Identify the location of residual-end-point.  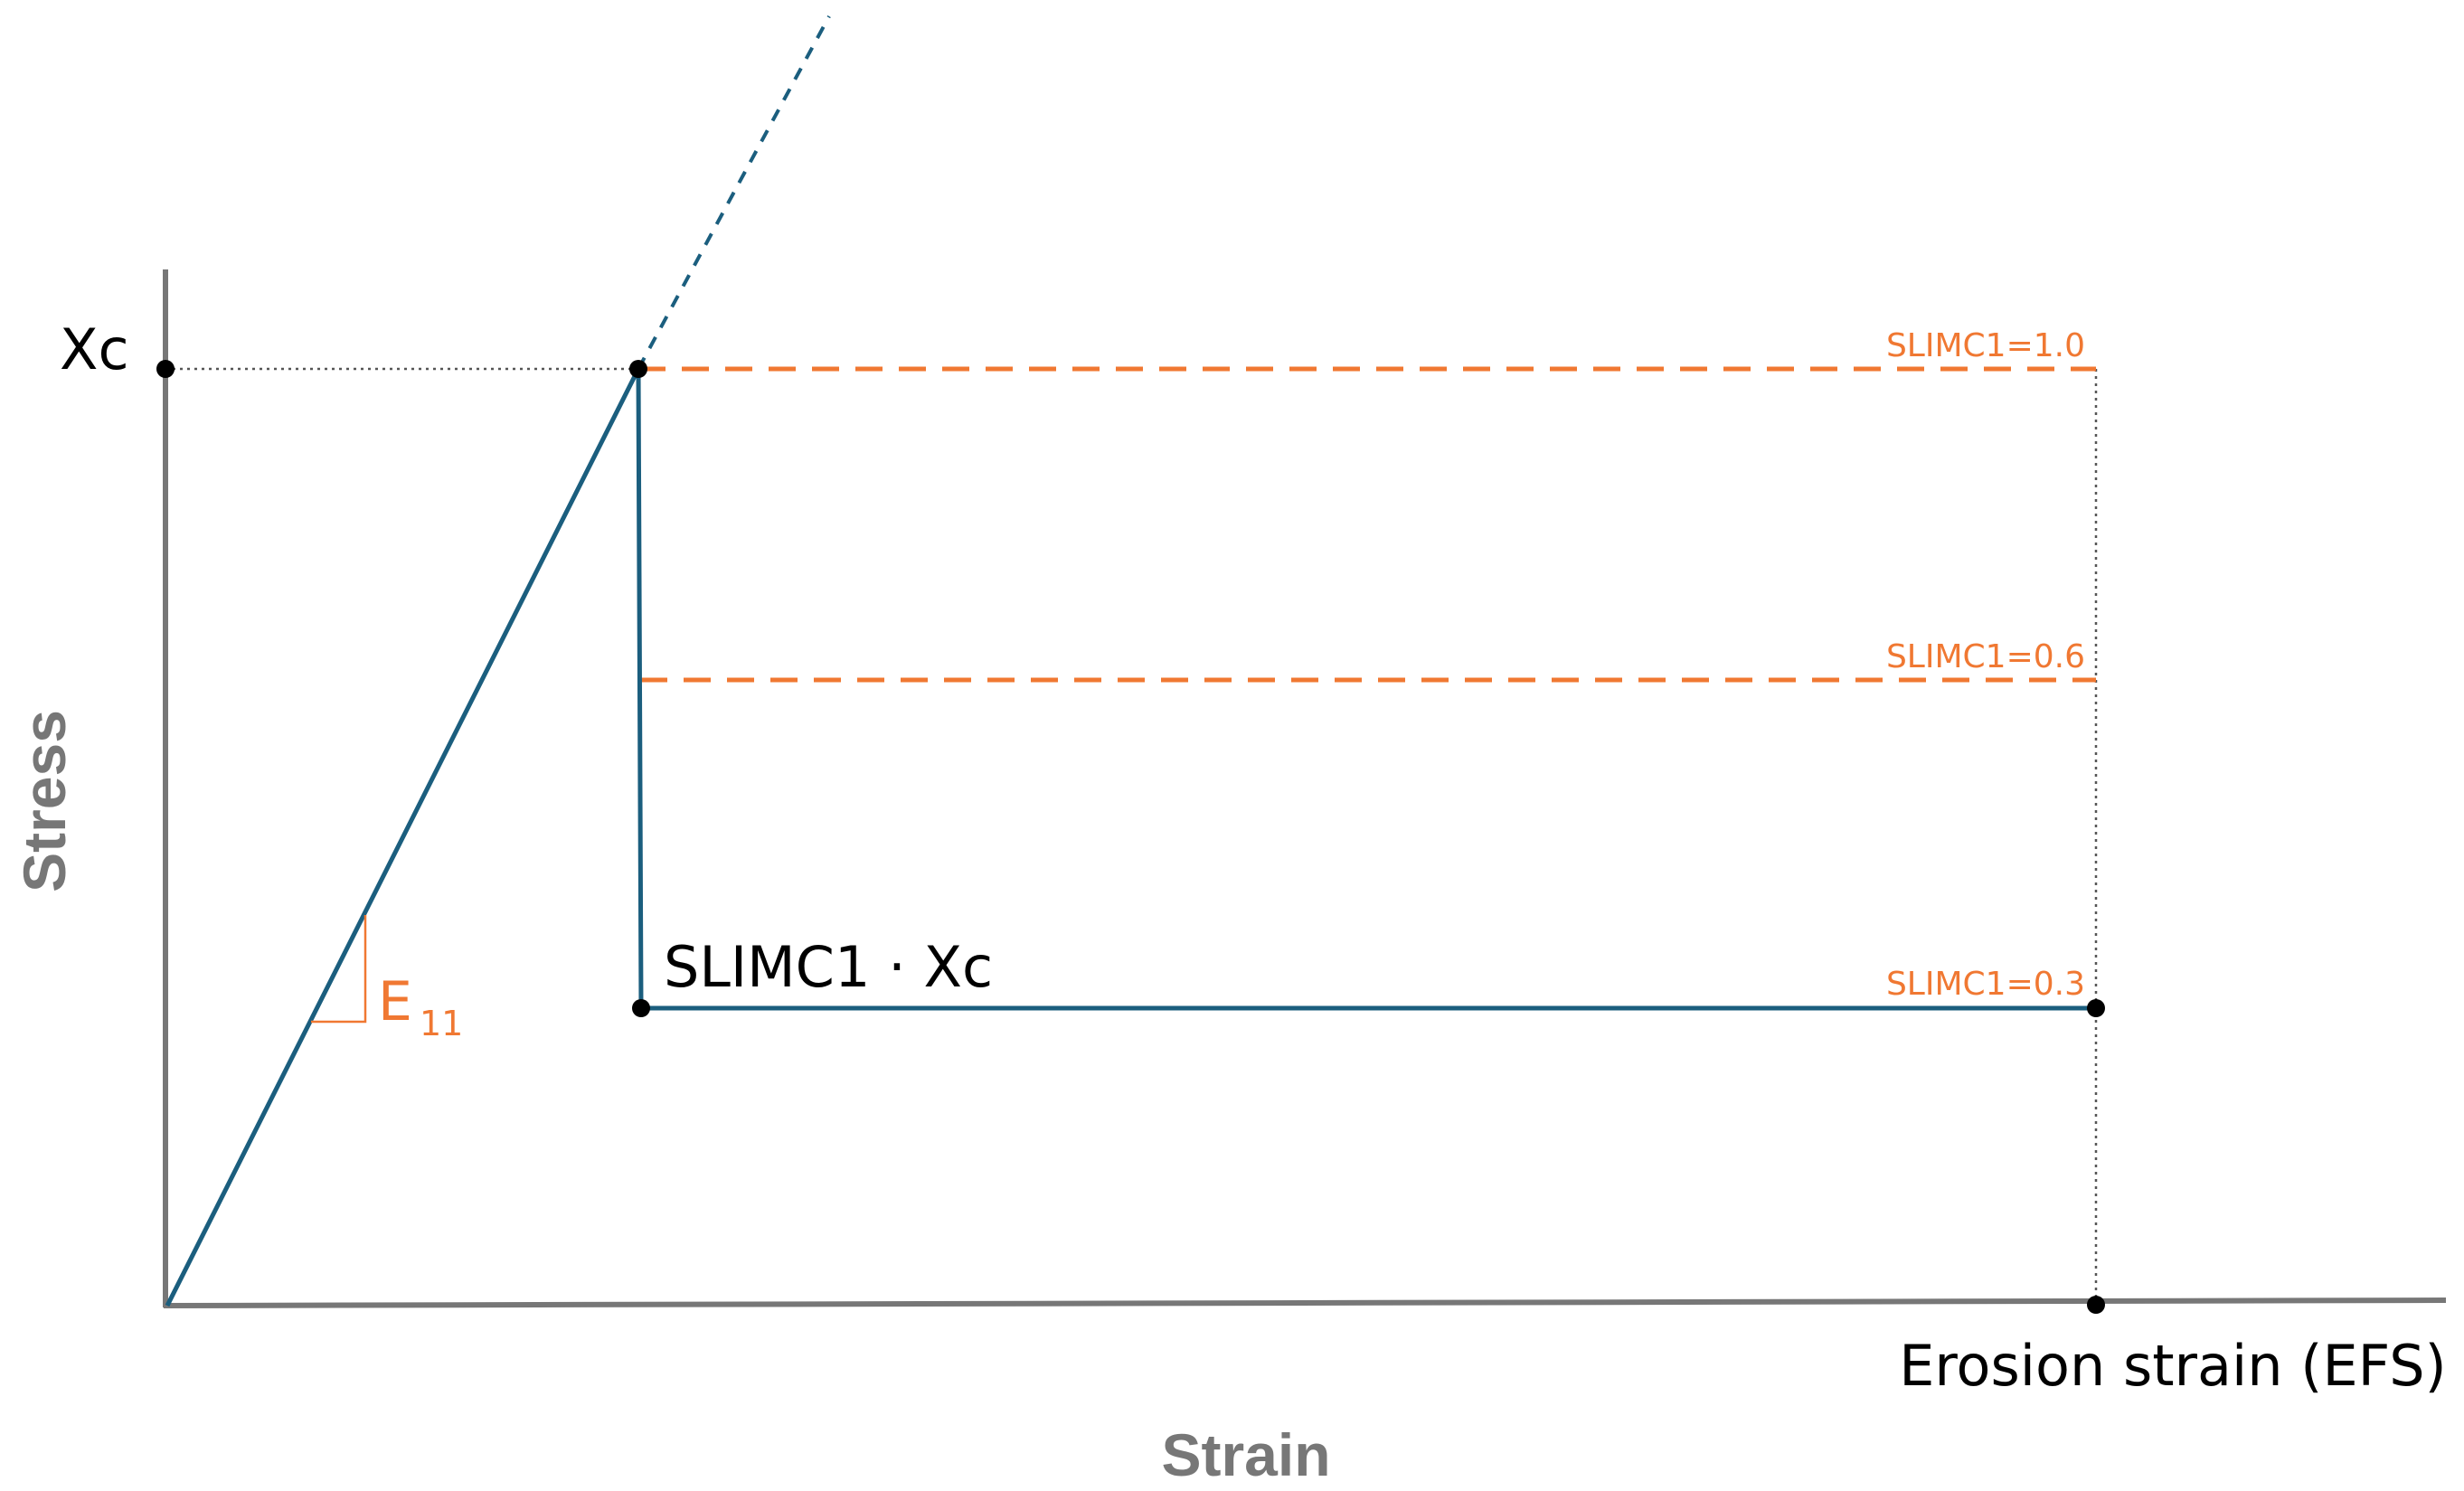
(2096, 1008).